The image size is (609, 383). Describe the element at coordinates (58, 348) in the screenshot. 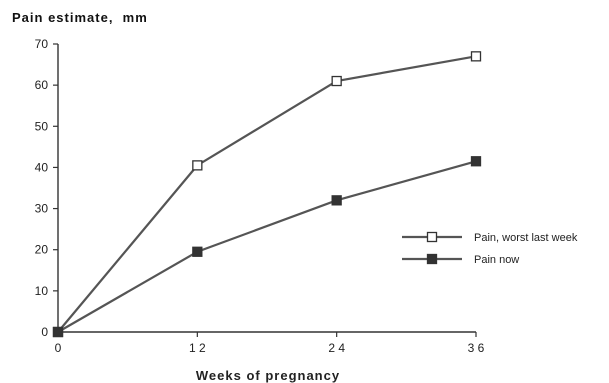

I see `x-tick-label: 0` at that location.